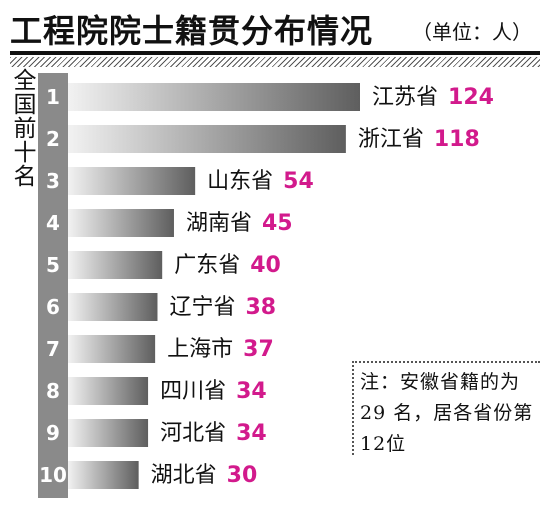  What do you see at coordinates (53, 265) in the screenshot?
I see `rank-number: 5` at bounding box center [53, 265].